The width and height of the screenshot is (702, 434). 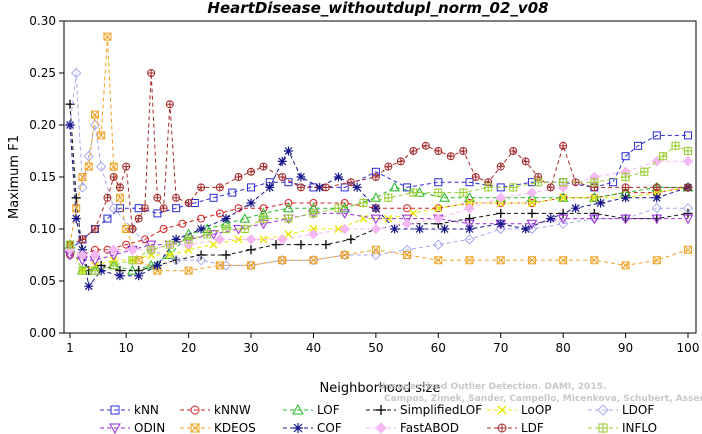 What do you see at coordinates (313, 348) in the screenshot?
I see `x-tick-label: 40` at bounding box center [313, 348].